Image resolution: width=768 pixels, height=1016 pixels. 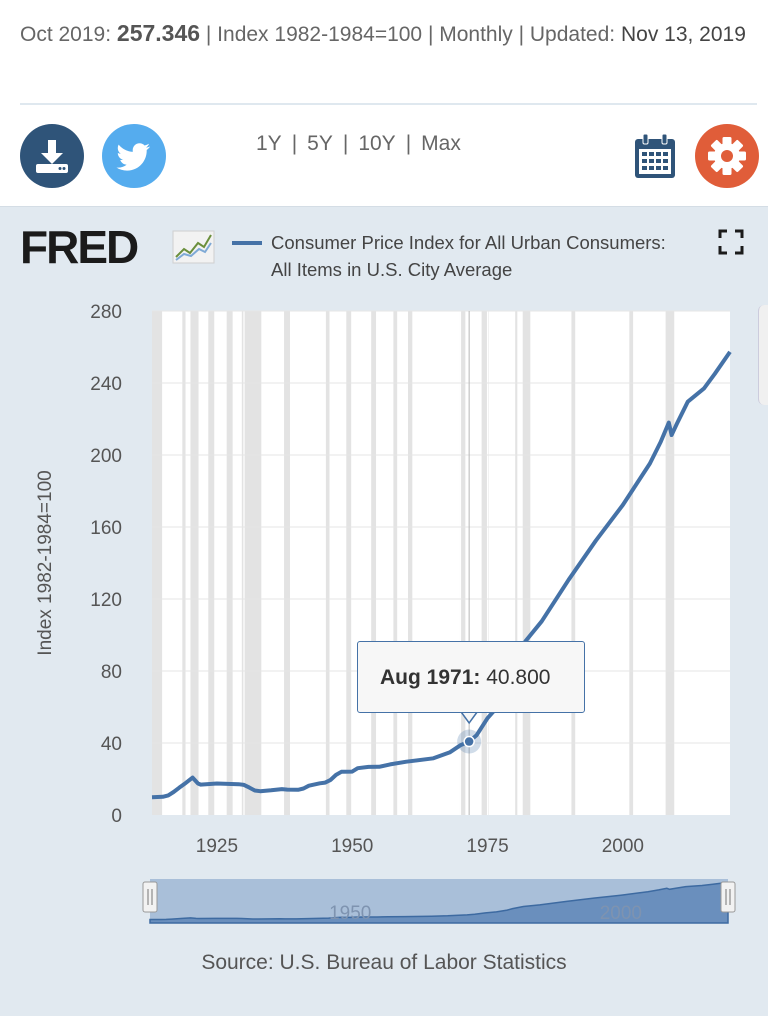 I want to click on latest-value: 257.346, so click(x=158, y=33).